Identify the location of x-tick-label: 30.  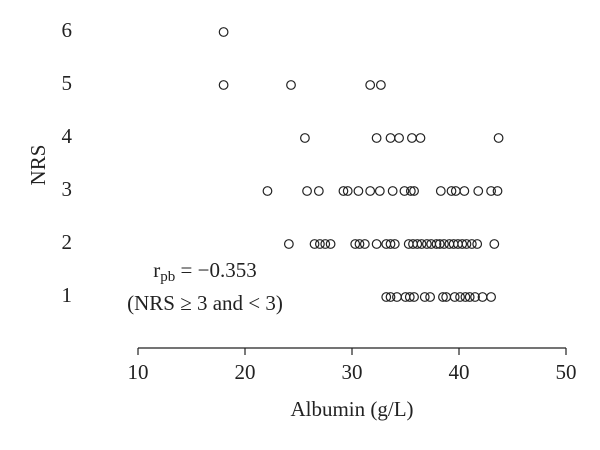
(352, 372).